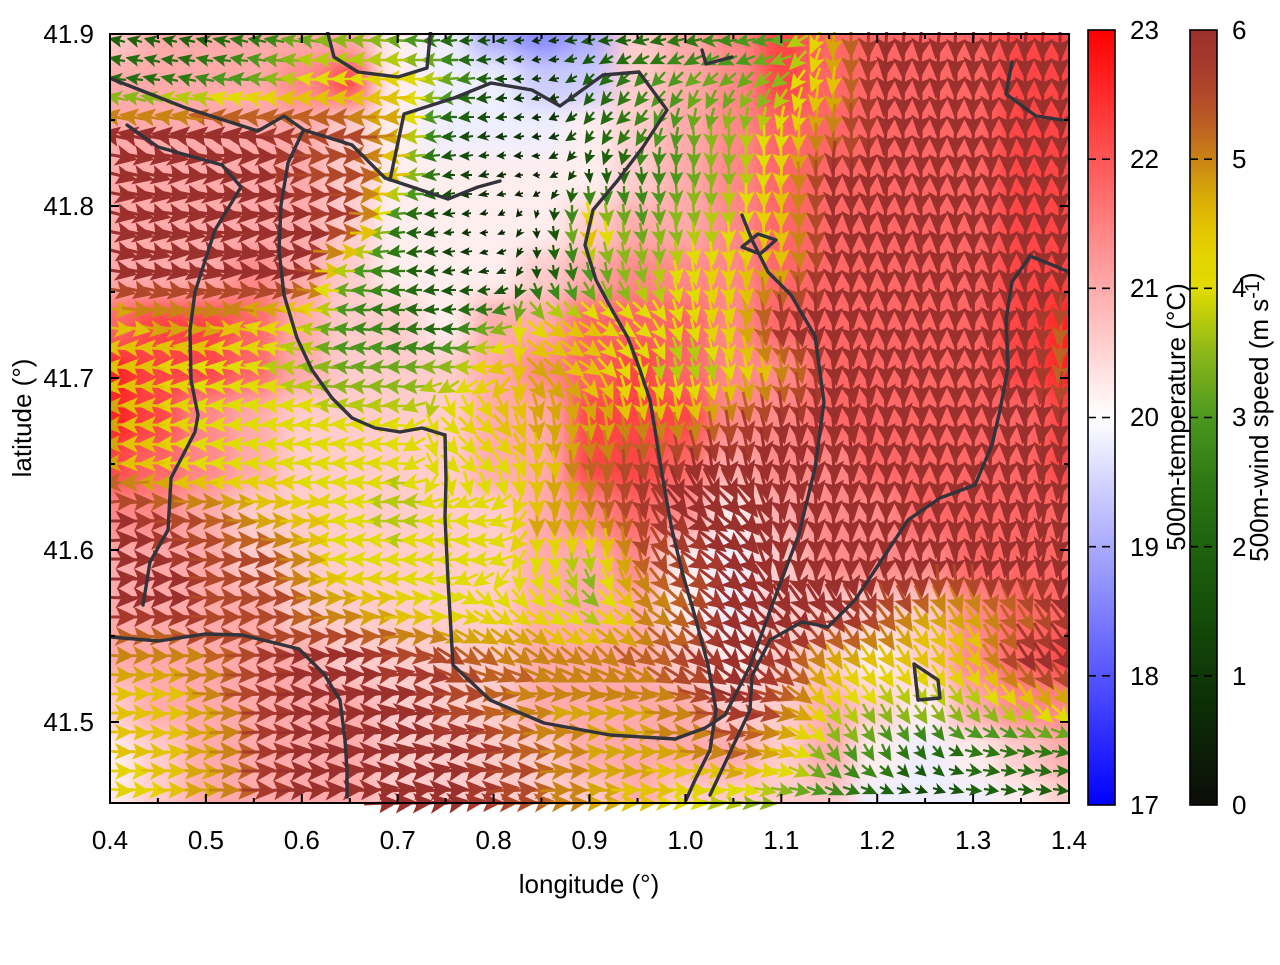  I want to click on svg-text: 0.8, so click(494, 840).